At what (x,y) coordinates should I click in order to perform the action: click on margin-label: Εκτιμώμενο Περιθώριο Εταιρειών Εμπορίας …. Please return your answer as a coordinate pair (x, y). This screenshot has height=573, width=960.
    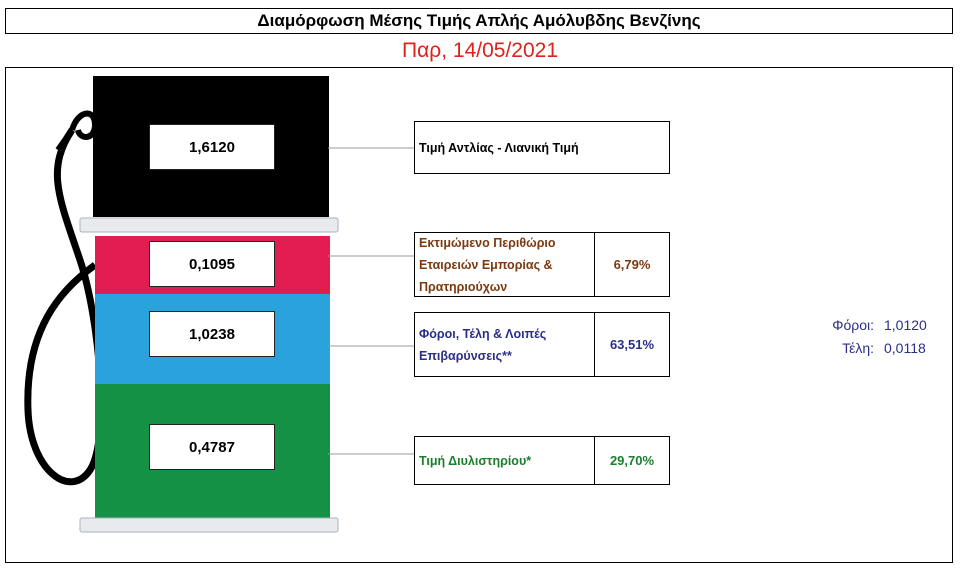
    Looking at the image, I should click on (504, 264).